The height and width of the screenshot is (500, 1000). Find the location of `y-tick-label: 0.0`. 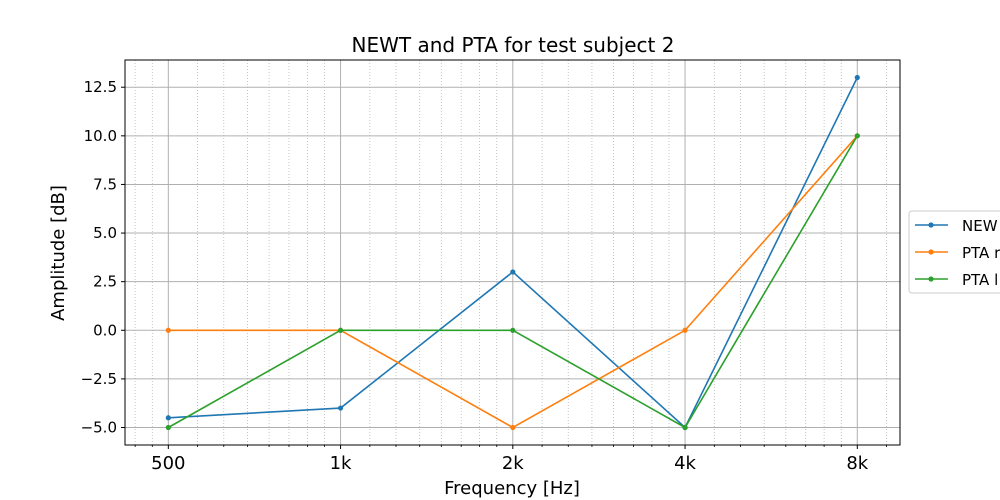

y-tick-label: 0.0 is located at coordinates (105, 330).